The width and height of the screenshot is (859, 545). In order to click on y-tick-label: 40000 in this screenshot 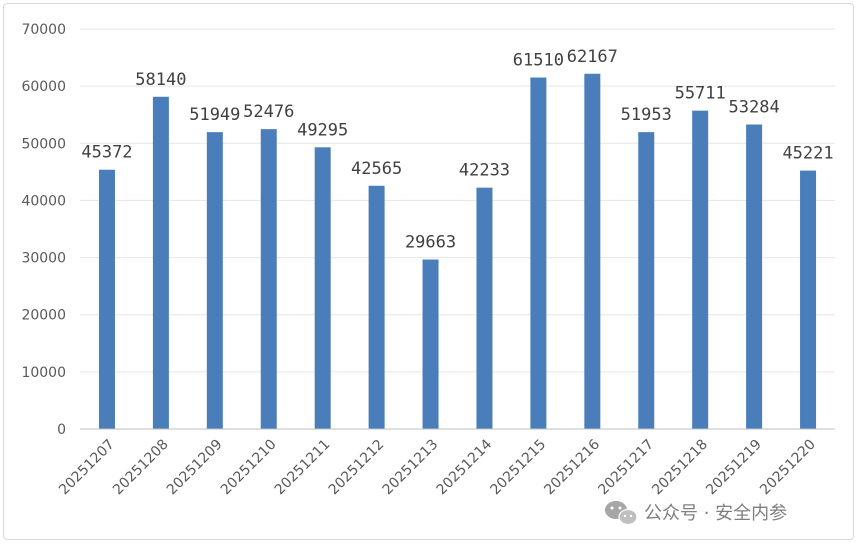, I will do `click(43, 201)`.